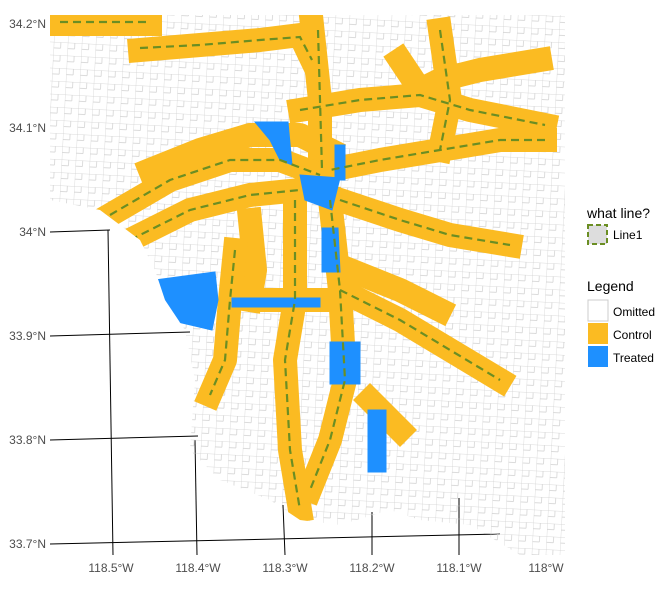  I want to click on line-legend-title: what line?, so click(618, 213).